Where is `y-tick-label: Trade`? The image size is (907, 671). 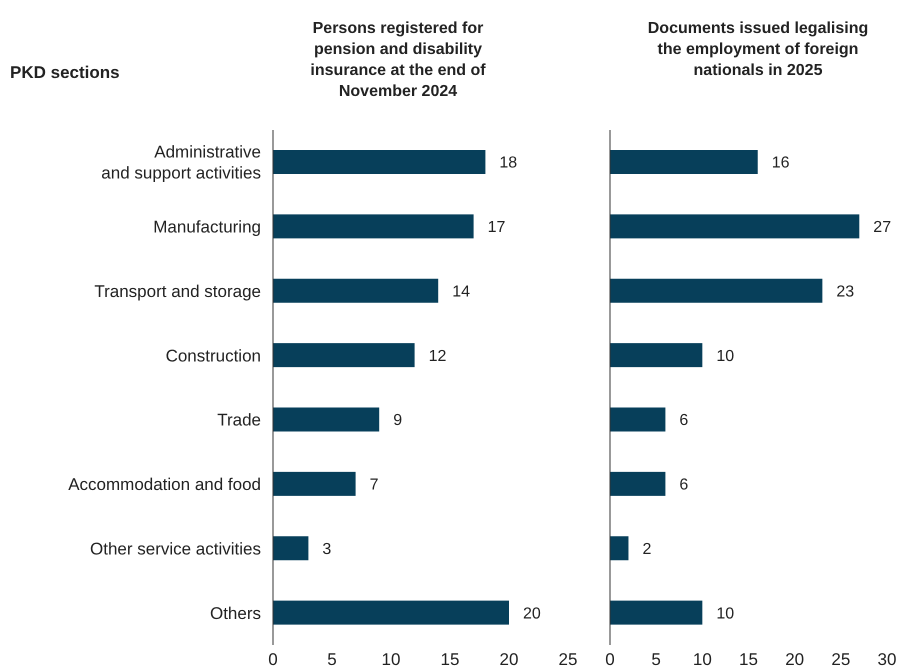 y-tick-label: Trade is located at coordinates (239, 420).